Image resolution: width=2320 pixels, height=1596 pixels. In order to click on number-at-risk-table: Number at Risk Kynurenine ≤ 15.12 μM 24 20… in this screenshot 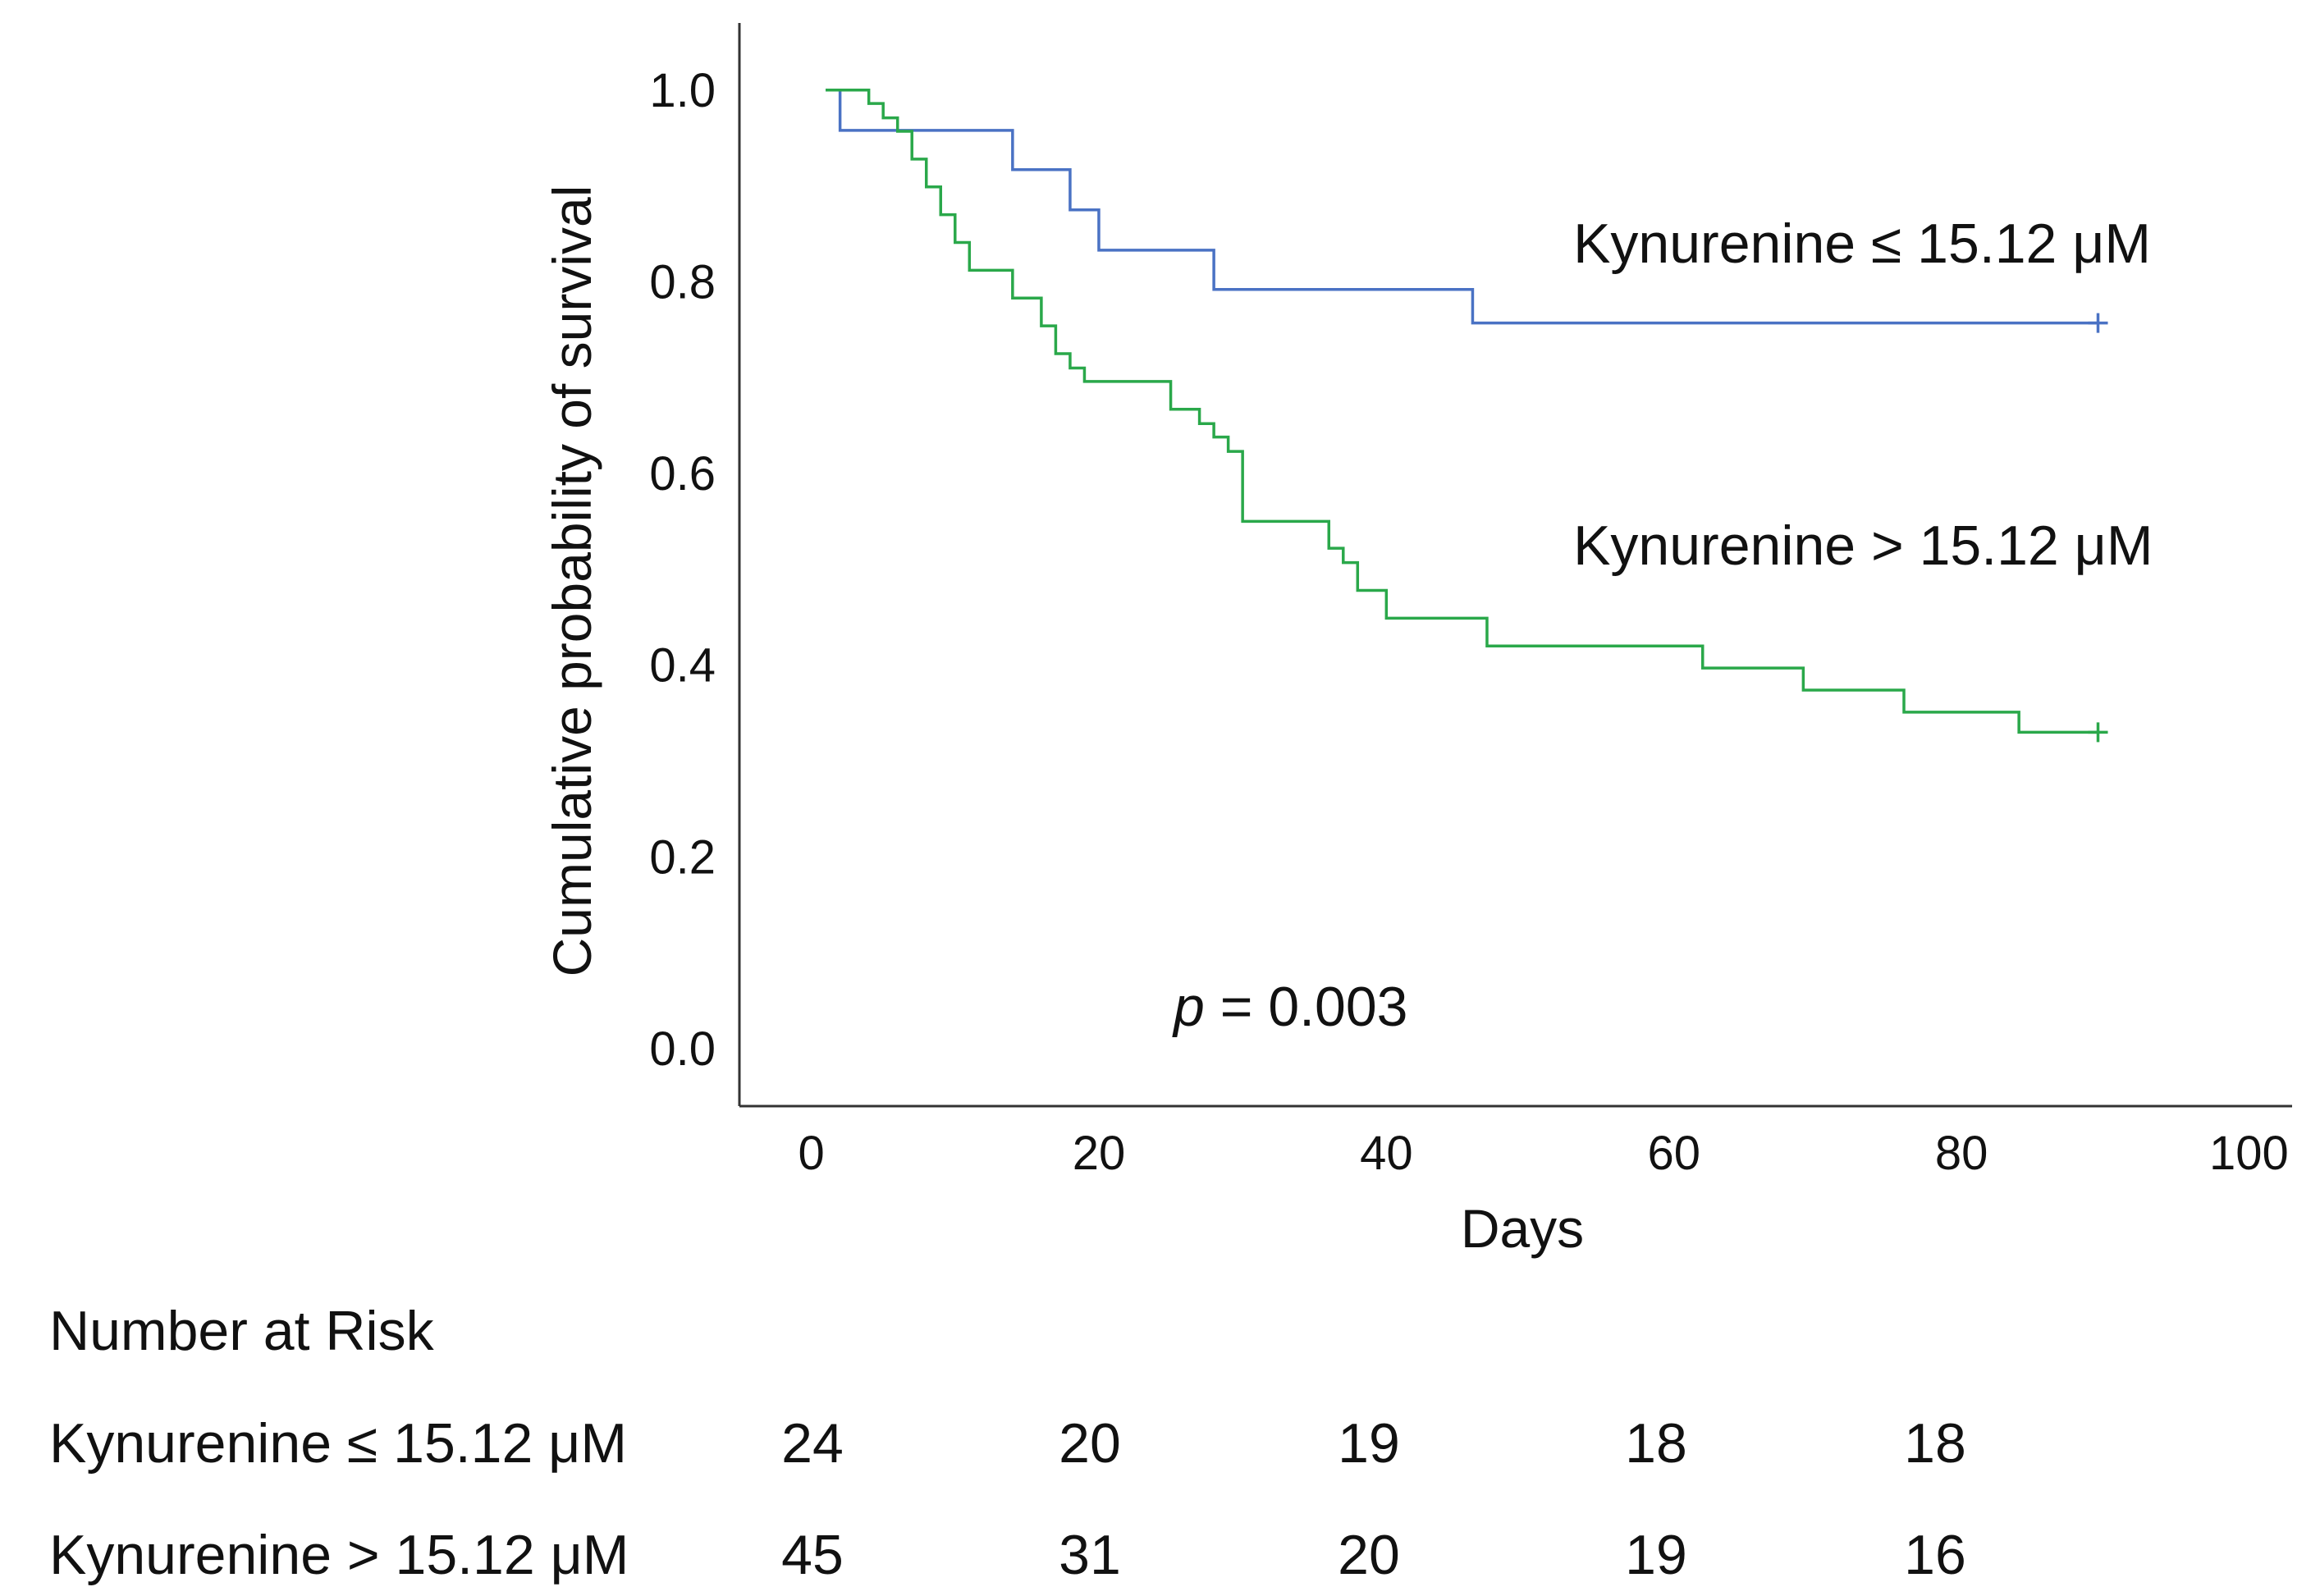, I will do `click(1007, 1443)`.